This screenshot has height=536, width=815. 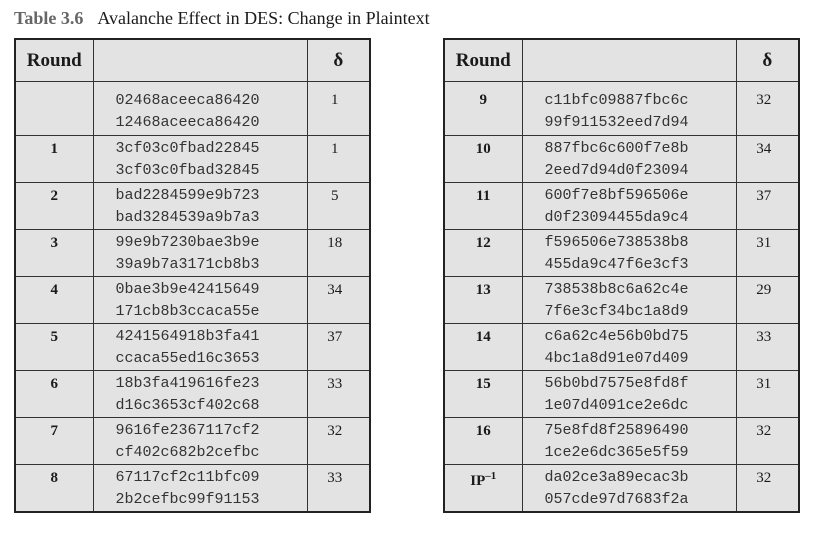 I want to click on hex-value-line-1: 3cf03c0fbad22845, so click(x=187, y=148).